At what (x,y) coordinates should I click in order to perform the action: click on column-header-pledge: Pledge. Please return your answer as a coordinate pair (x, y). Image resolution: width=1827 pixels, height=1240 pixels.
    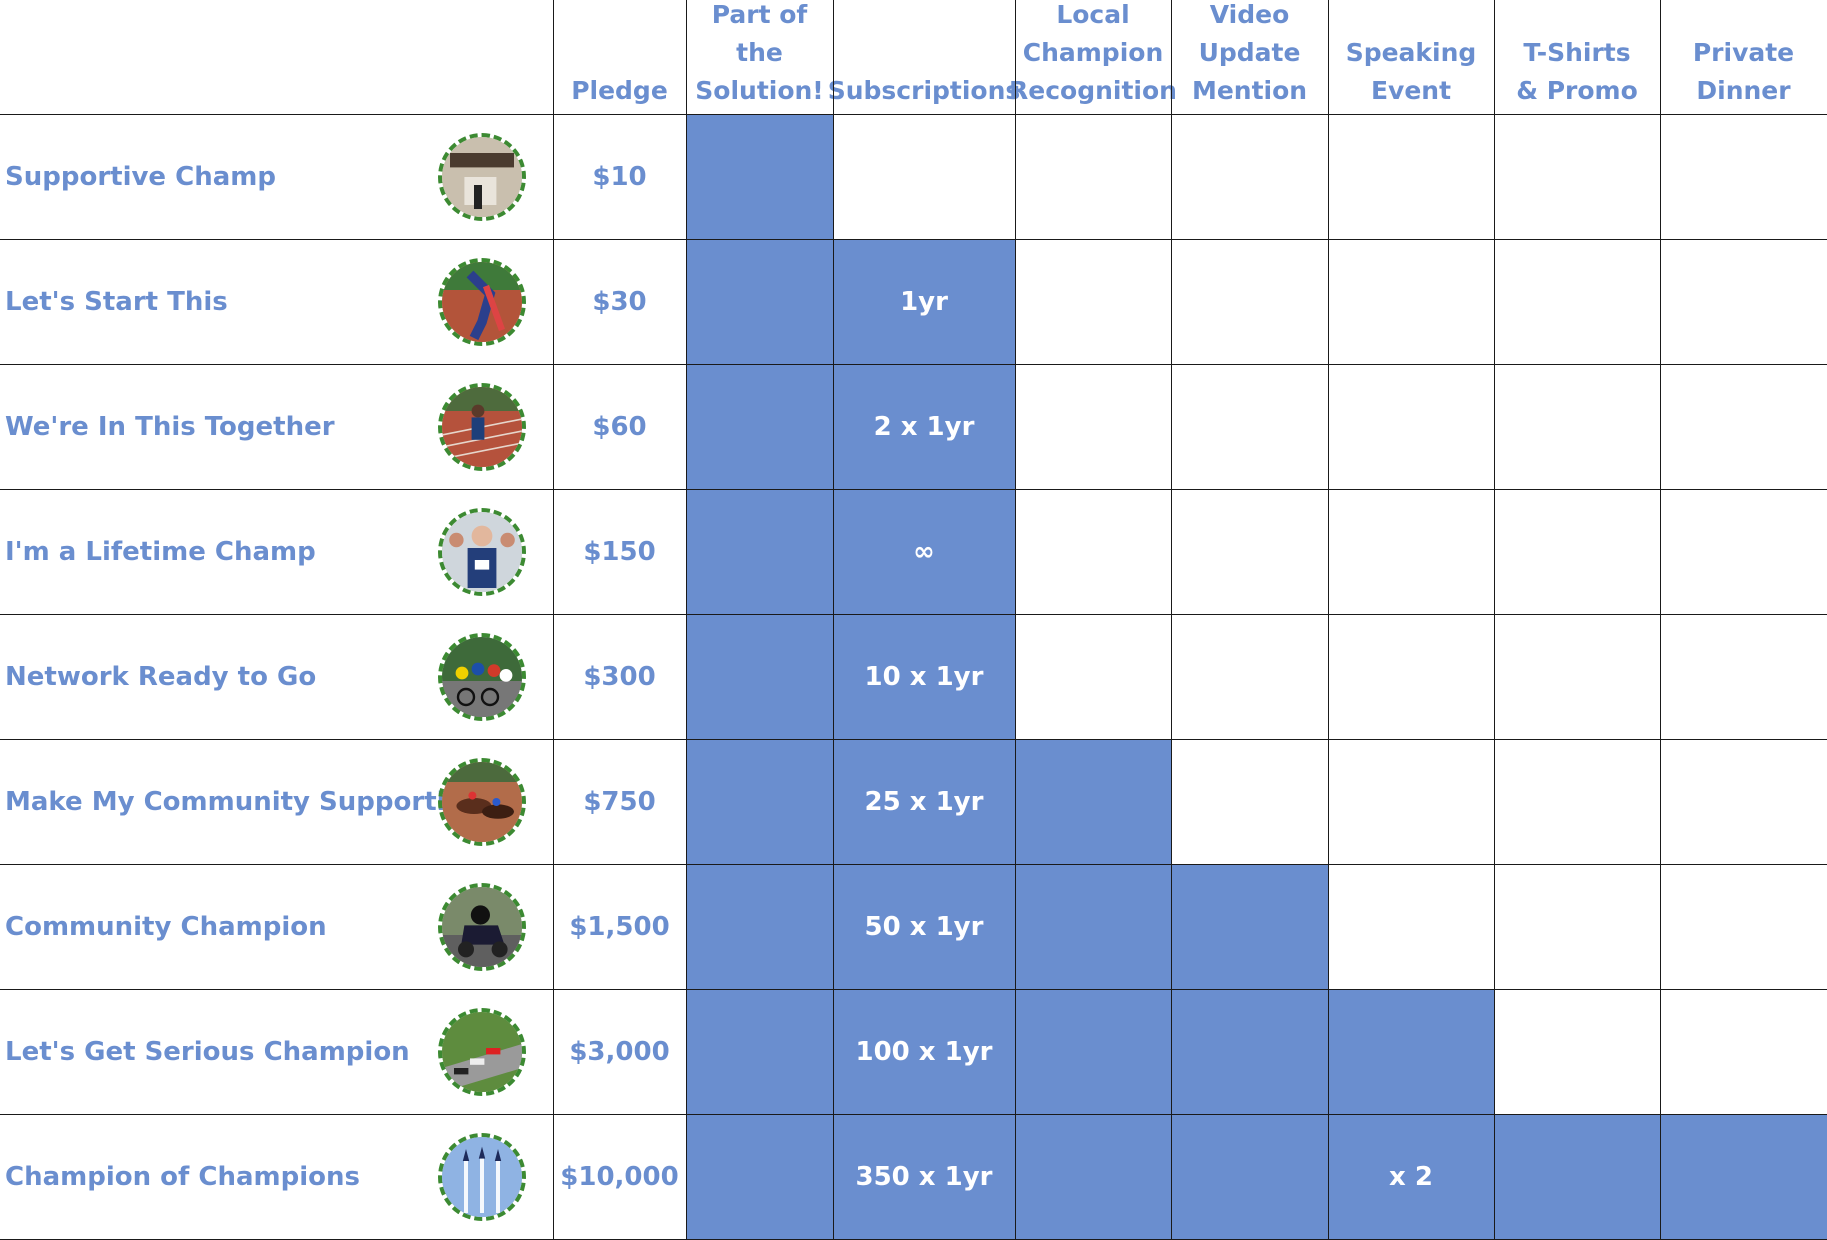
    Looking at the image, I should click on (619, 90).